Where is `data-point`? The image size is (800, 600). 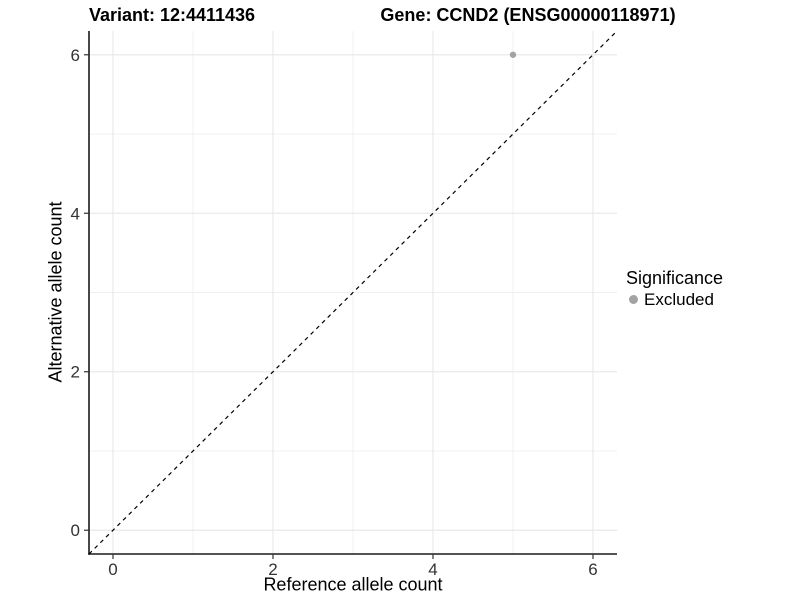 data-point is located at coordinates (513, 54).